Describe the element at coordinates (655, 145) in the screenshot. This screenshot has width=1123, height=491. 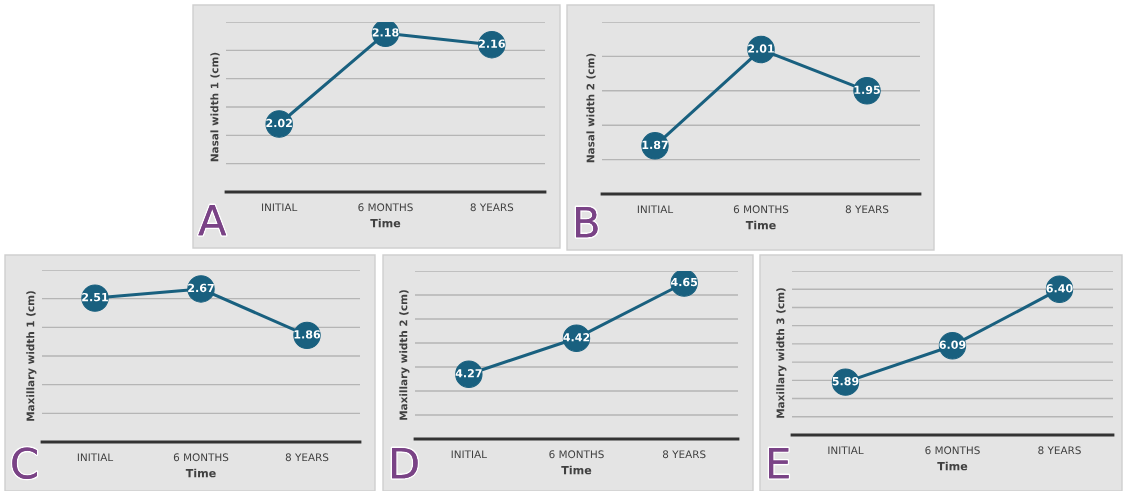
I see `data-label: 1.87` at that location.